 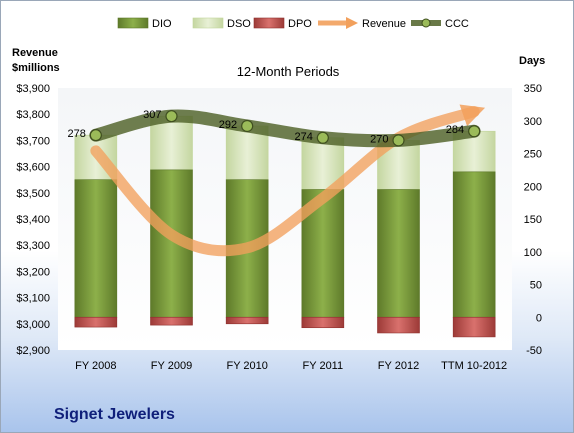 I want to click on right-axis-tick-label: 150, so click(x=533, y=220).